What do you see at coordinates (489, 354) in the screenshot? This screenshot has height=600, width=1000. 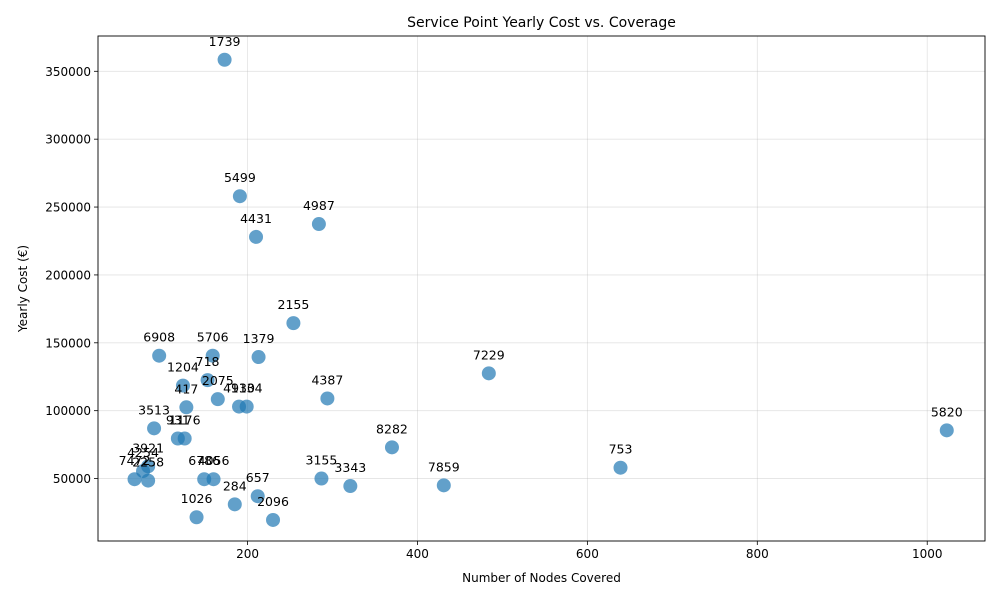 I see `data-point-label: 7229` at bounding box center [489, 354].